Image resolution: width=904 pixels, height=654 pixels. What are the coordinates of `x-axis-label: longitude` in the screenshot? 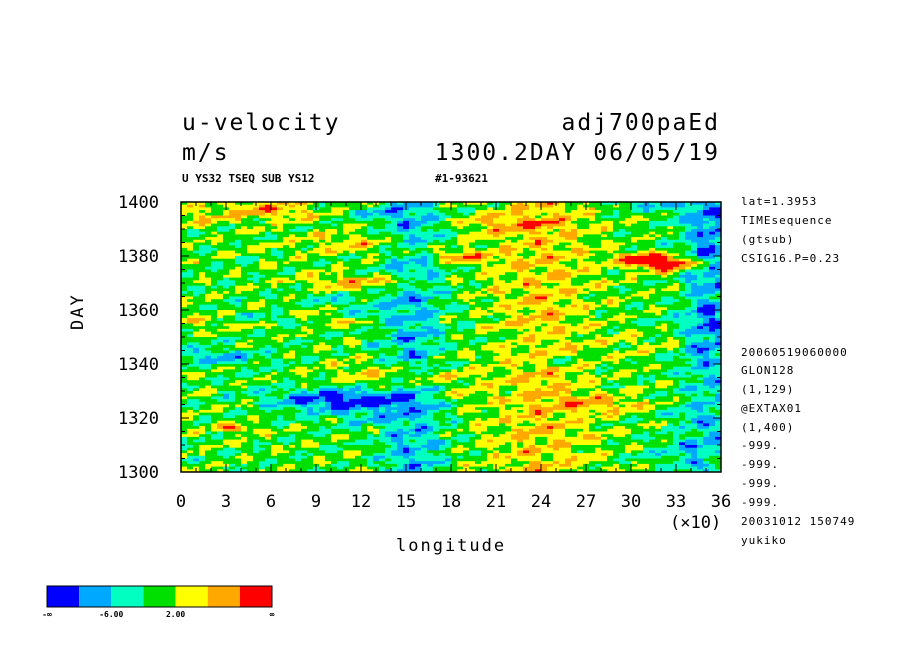 It's located at (451, 546).